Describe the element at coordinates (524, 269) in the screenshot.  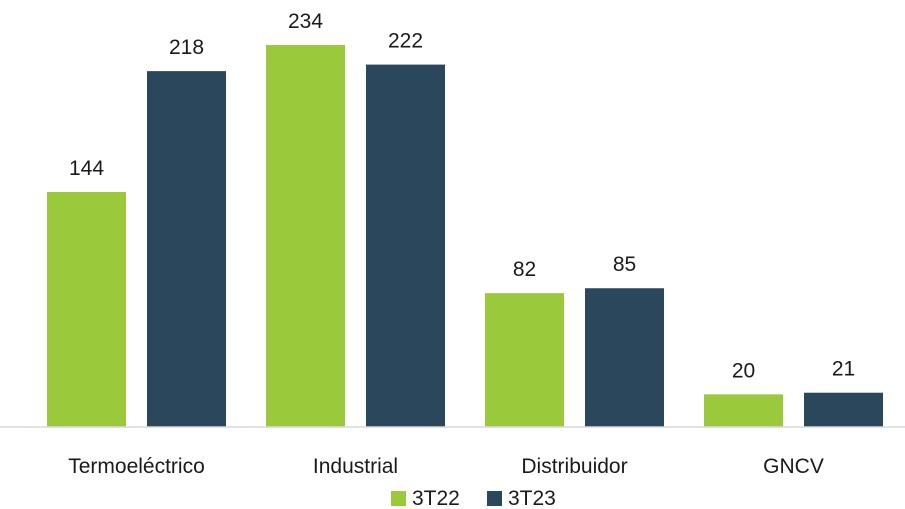
I see `data-label-3t22-2: 82` at that location.